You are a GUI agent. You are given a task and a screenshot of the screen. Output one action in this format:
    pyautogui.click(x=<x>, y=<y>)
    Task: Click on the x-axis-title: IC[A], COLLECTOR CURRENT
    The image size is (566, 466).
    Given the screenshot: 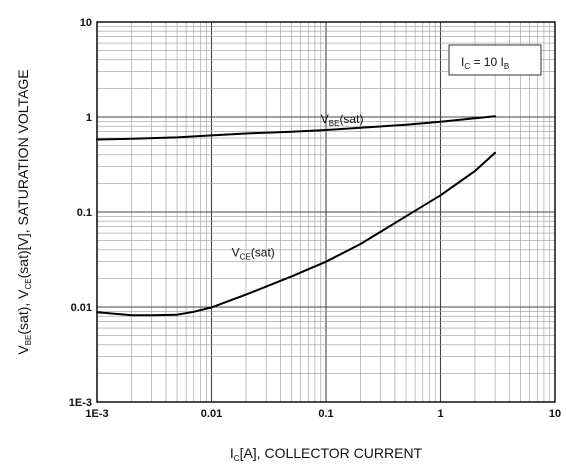 What is the action you would take?
    pyautogui.click(x=326, y=454)
    